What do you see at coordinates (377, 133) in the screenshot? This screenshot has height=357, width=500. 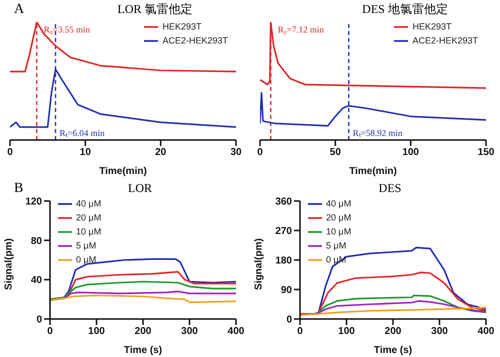 I see `ref-line-label: Rₜ=58.92 min` at bounding box center [377, 133].